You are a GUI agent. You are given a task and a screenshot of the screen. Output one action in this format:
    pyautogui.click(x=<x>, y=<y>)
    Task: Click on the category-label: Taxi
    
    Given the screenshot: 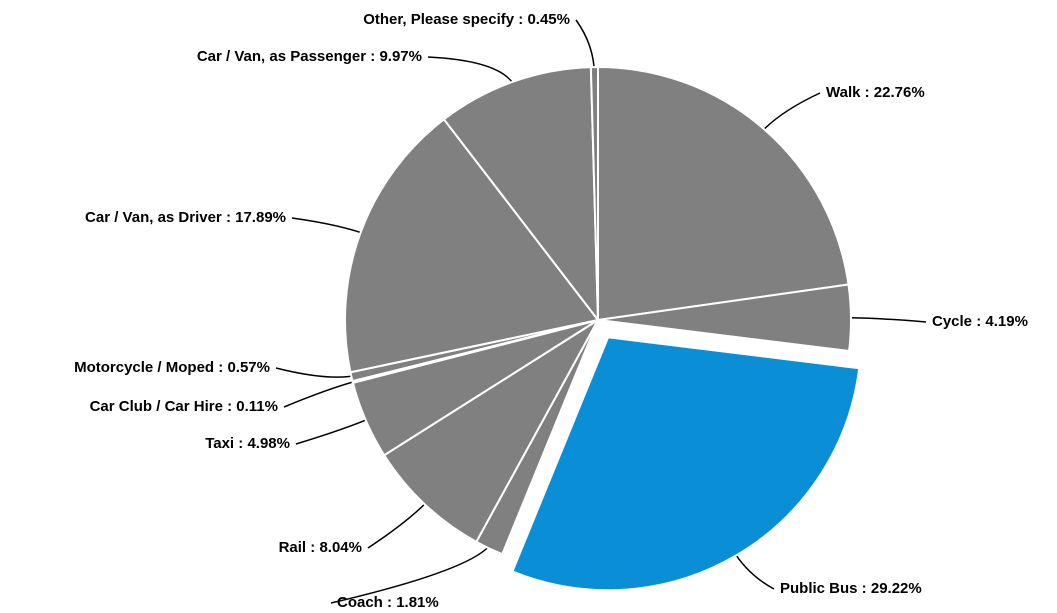 What is the action you would take?
    pyautogui.click(x=219, y=443)
    